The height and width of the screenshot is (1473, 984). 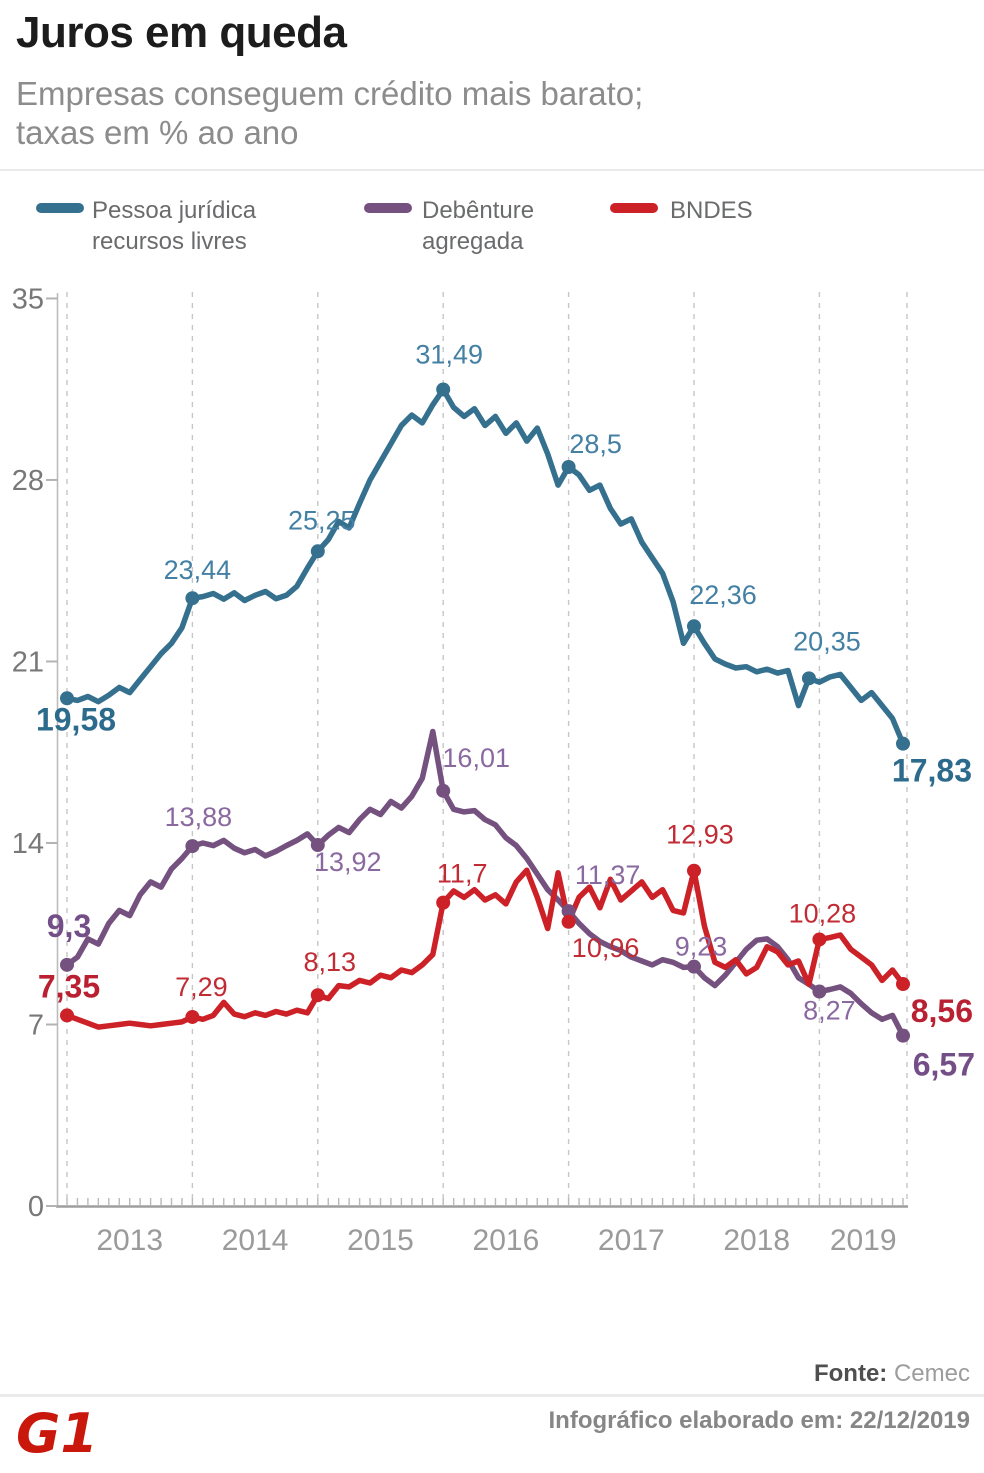 What do you see at coordinates (608, 875) in the screenshot?
I see `data-point-label: 11,37` at bounding box center [608, 875].